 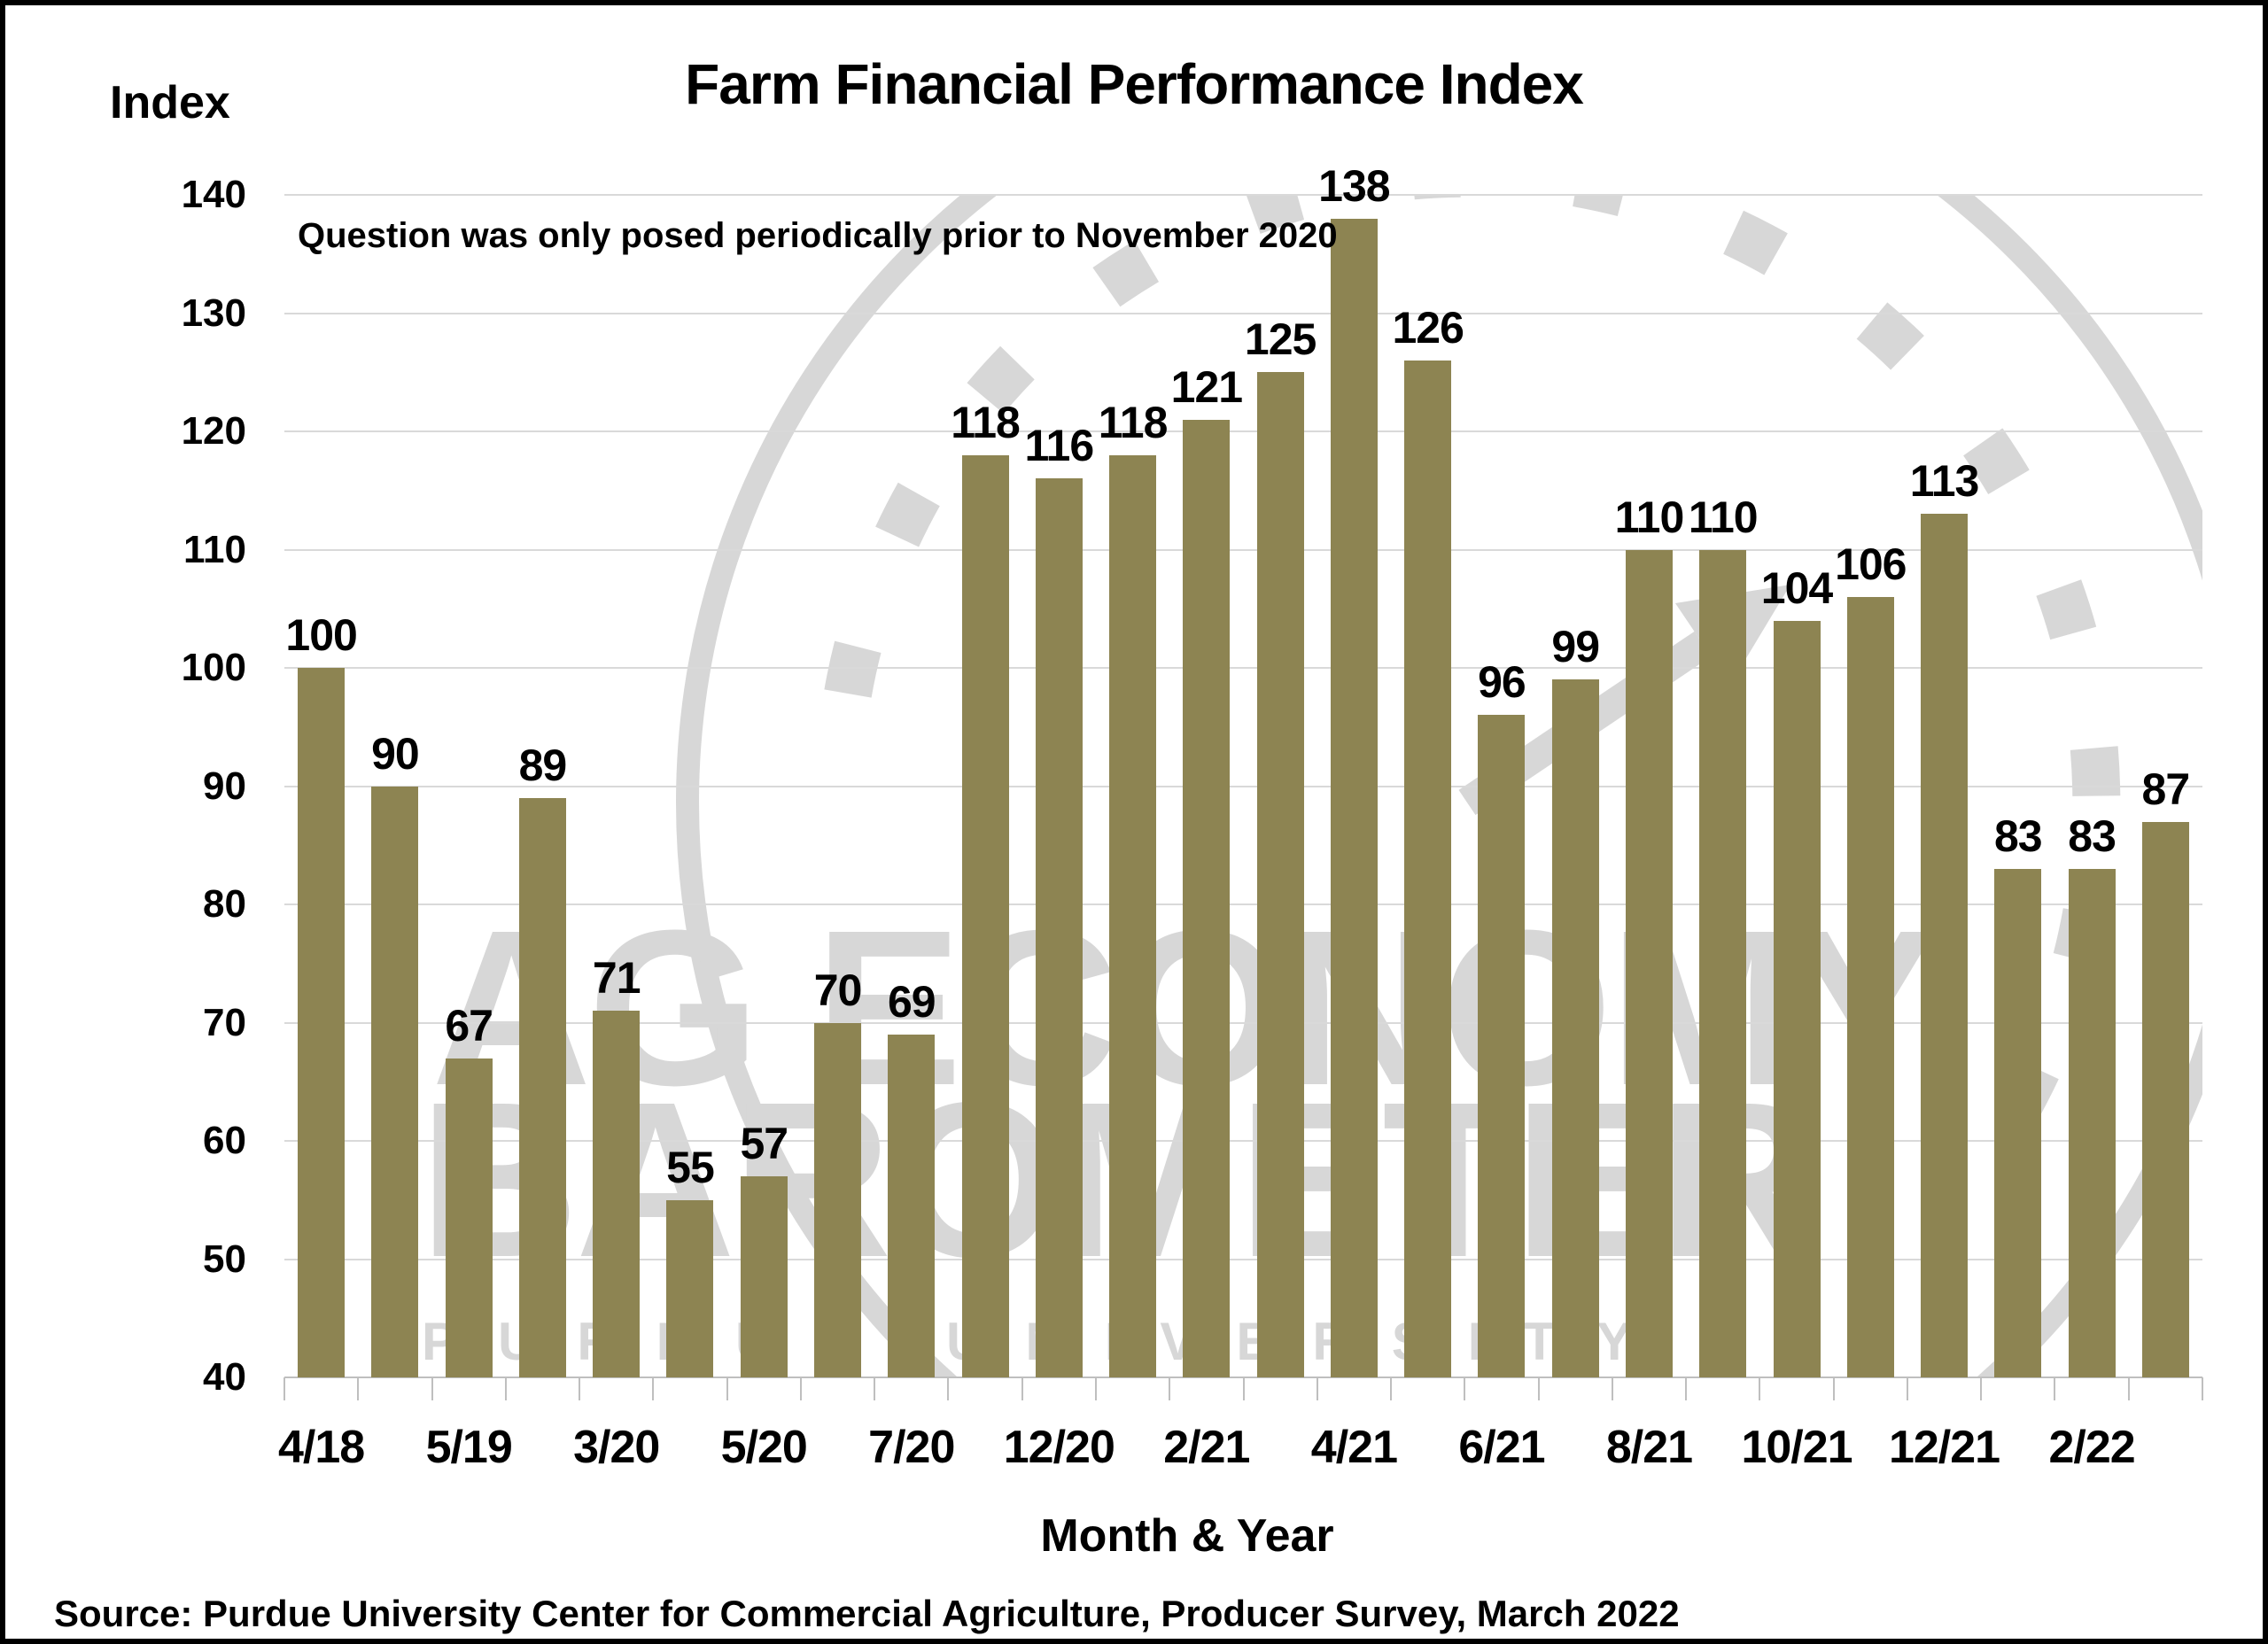 What do you see at coordinates (224, 1377) in the screenshot?
I see `y-tick-label-40: 40` at bounding box center [224, 1377].